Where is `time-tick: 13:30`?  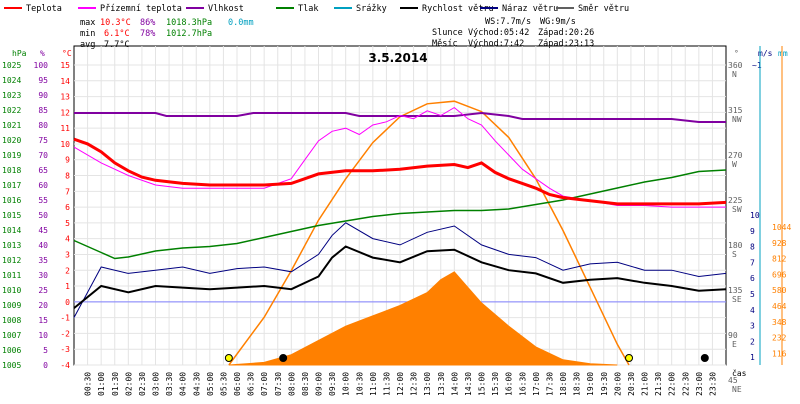
time-tick: 13:30 is located at coordinates (441, 384).